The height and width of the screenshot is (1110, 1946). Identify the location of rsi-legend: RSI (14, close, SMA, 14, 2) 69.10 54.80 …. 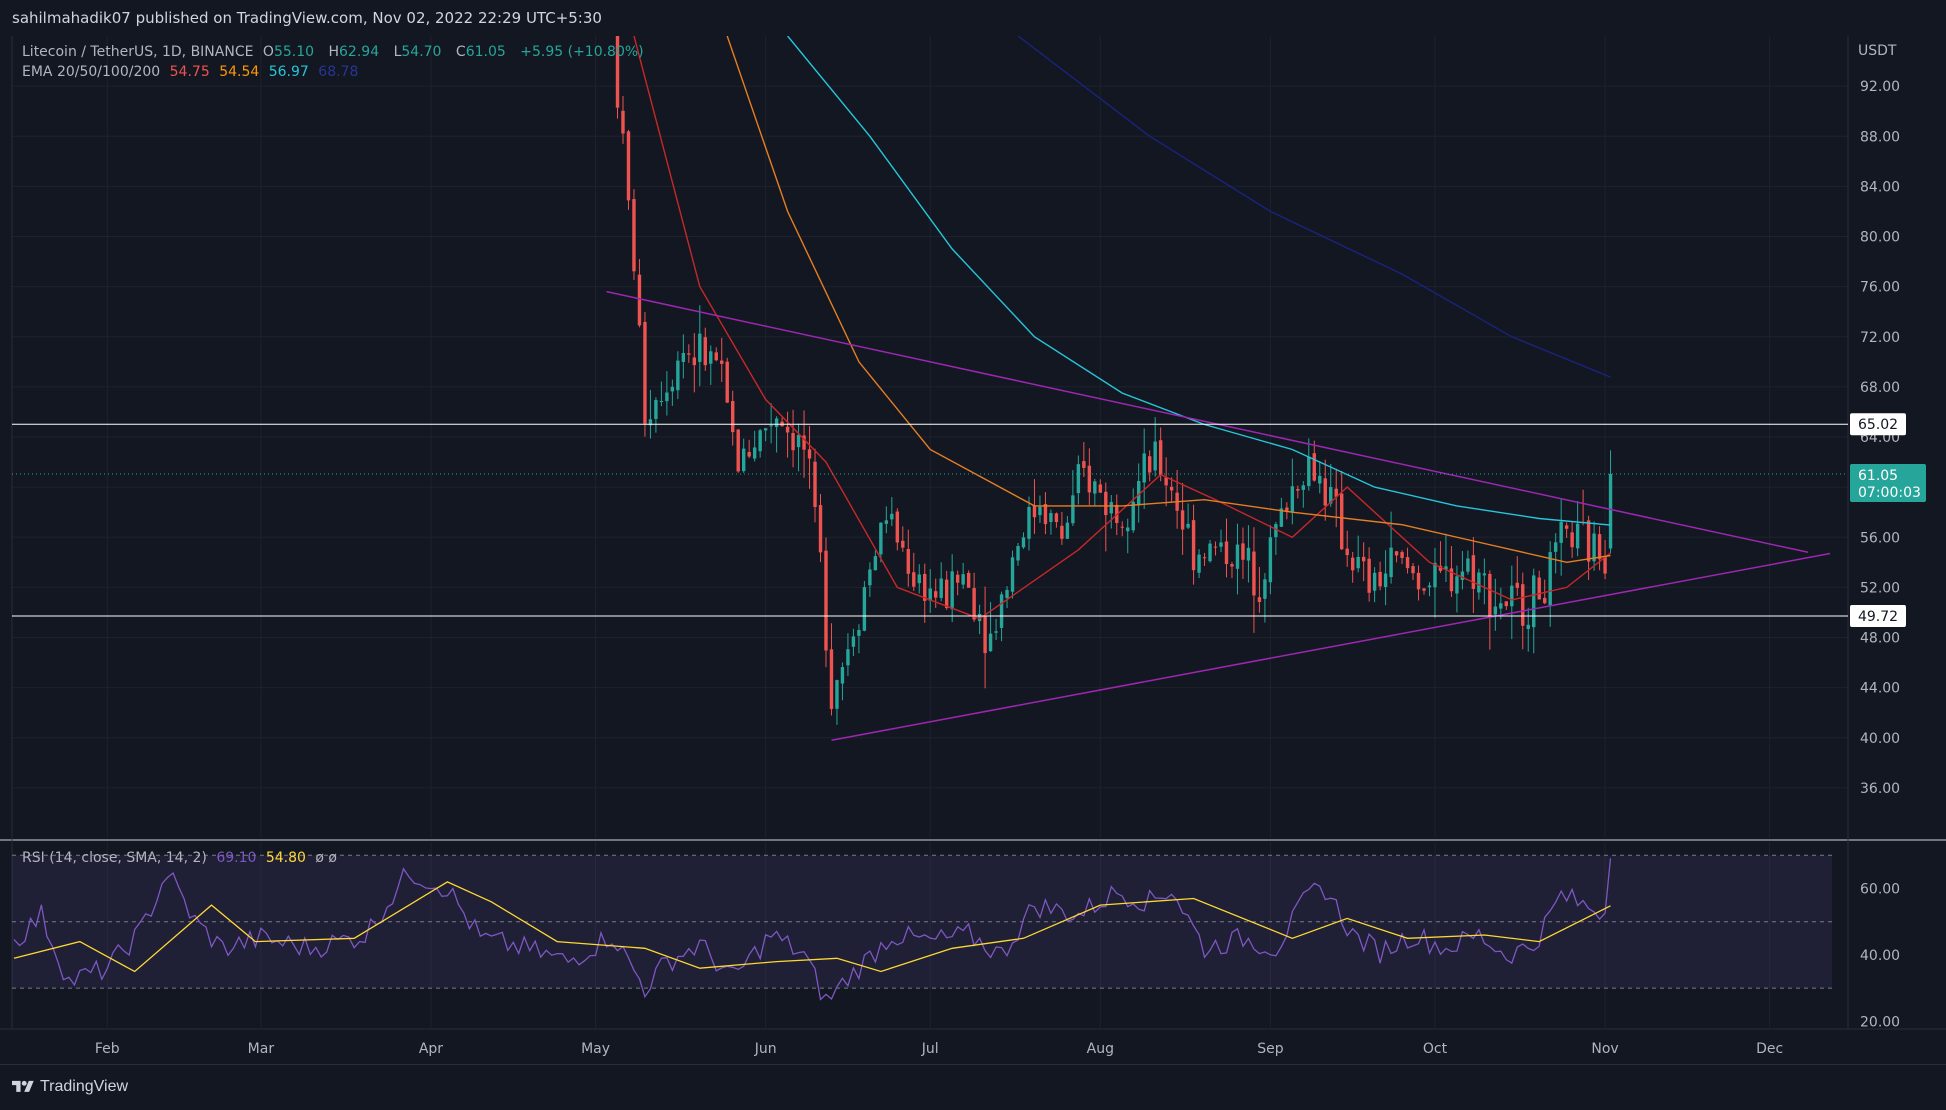
(182, 858).